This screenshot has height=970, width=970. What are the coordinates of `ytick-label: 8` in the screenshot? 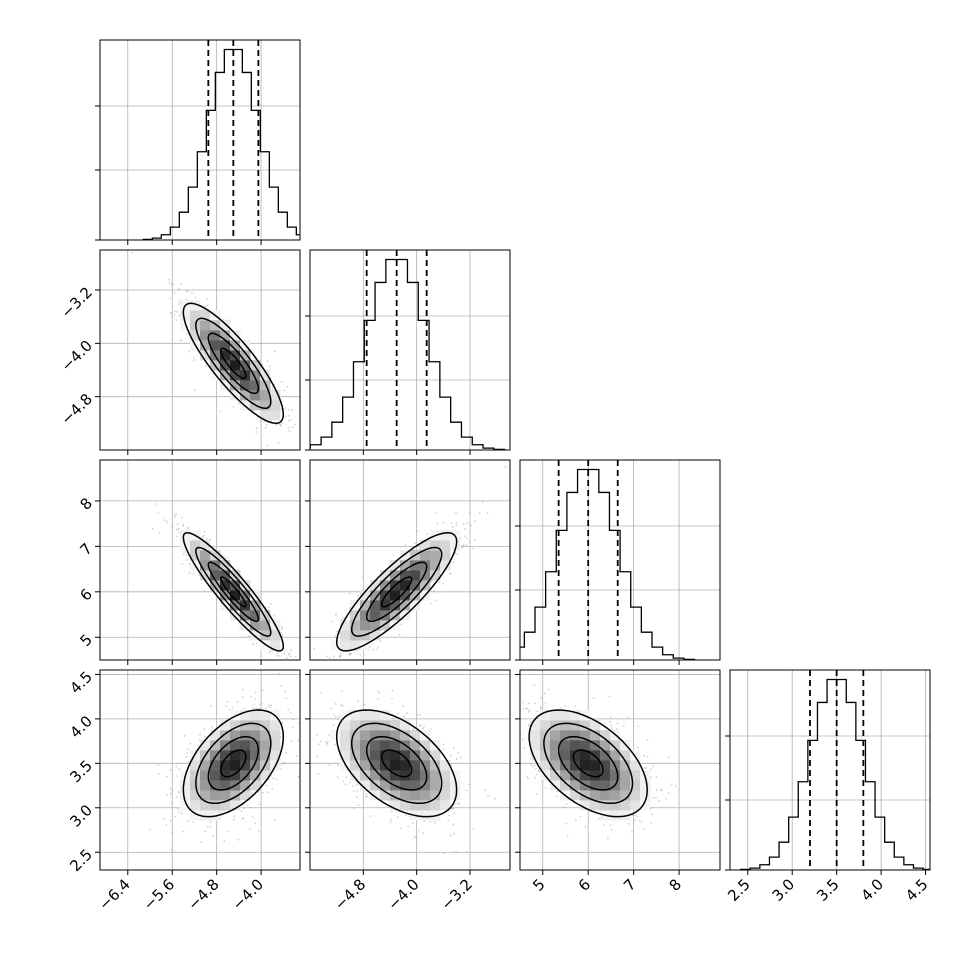 It's located at (86, 503).